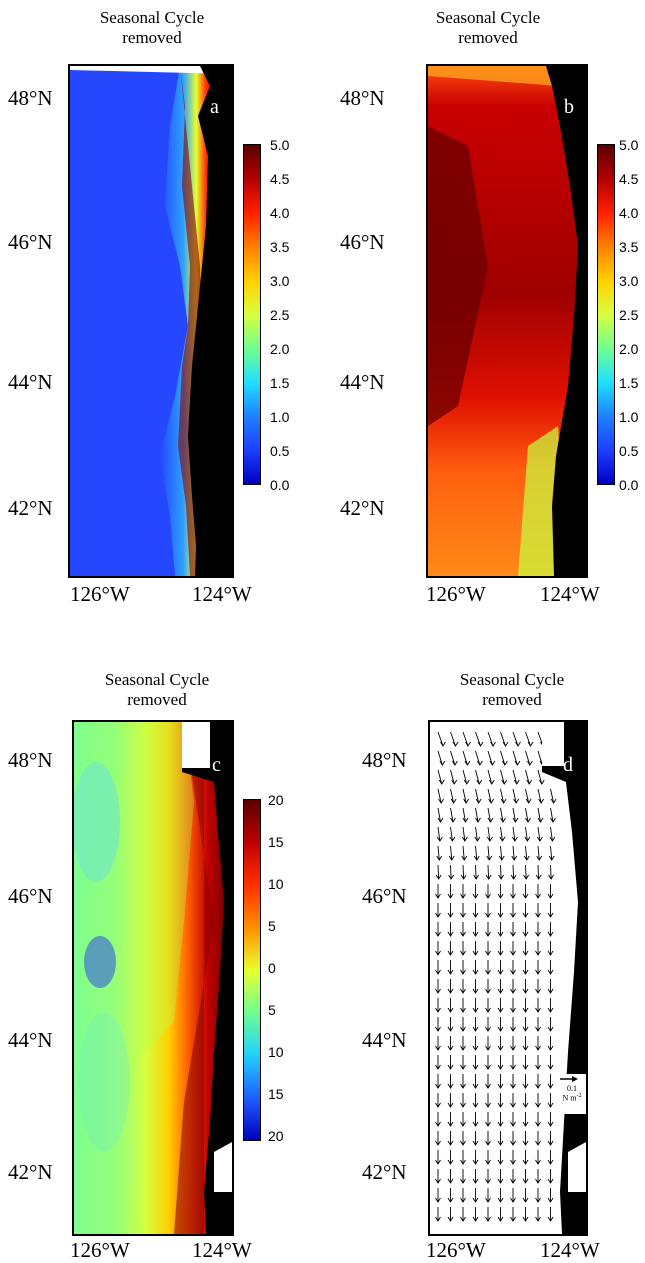 Image resolution: width=645 pixels, height=1263 pixels. Describe the element at coordinates (280, 281) in the screenshot. I see `colorbar-a-tick: 3.0` at that location.